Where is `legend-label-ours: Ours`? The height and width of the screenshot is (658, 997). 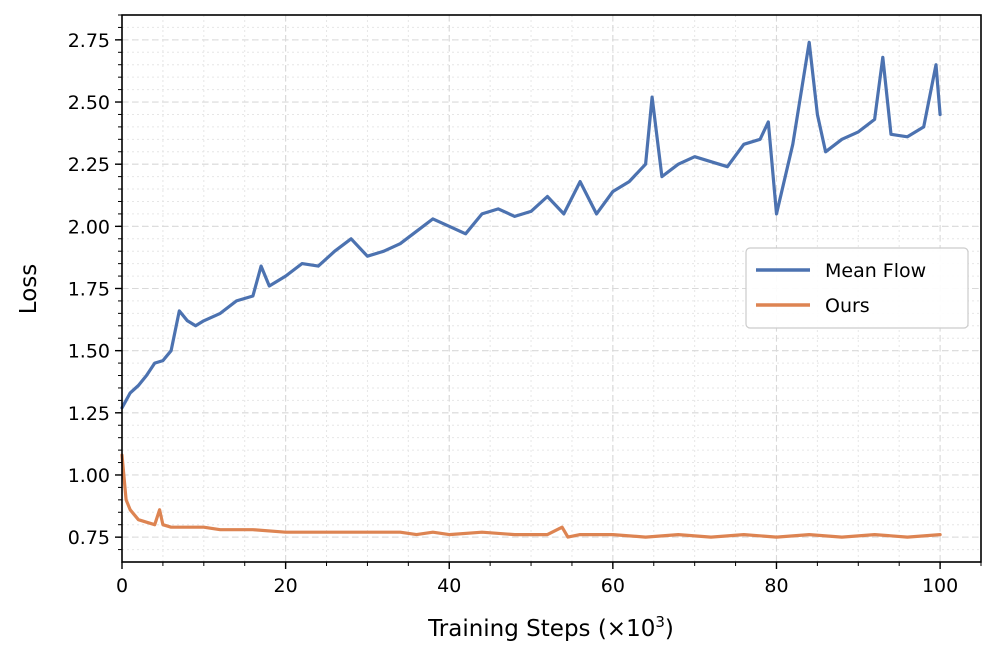 legend-label-ours: Ours is located at coordinates (847, 306).